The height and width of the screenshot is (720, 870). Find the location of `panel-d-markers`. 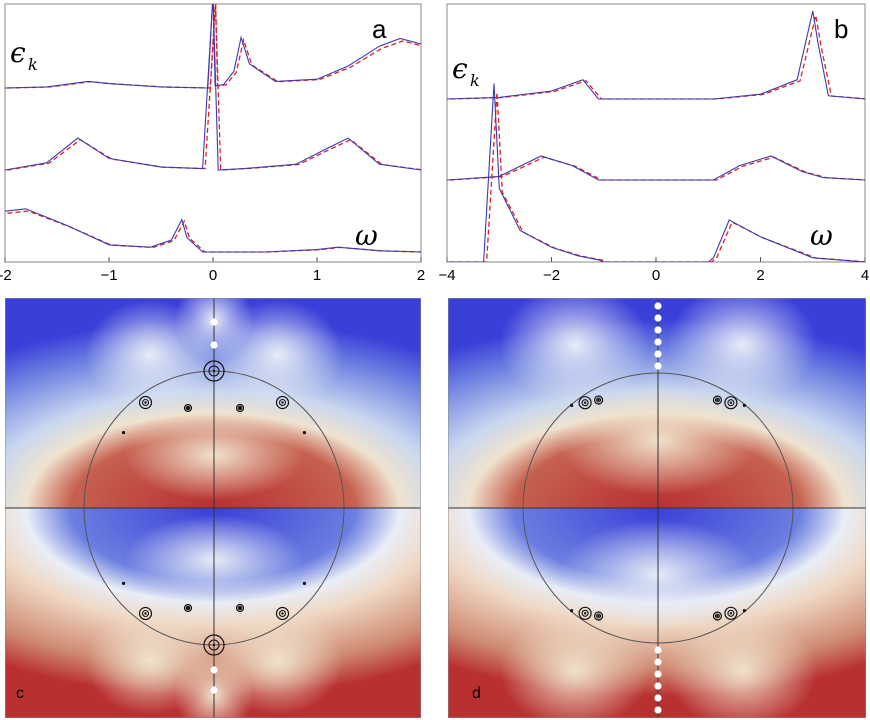

panel-d-markers is located at coordinates (658, 508).